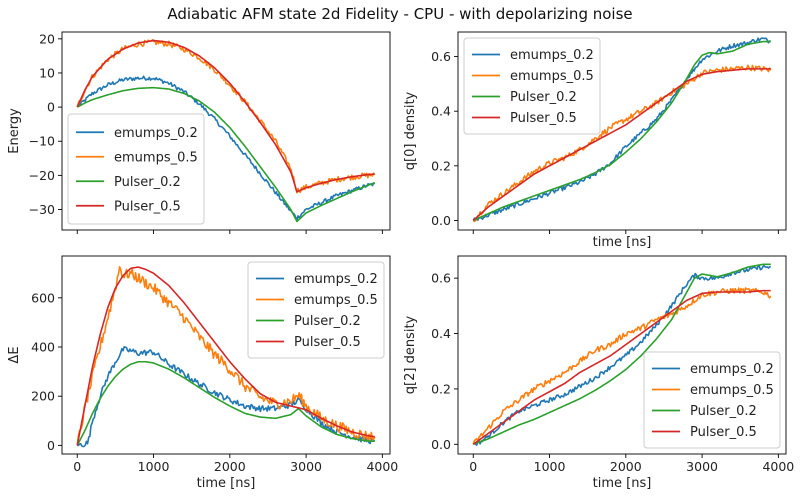  What do you see at coordinates (42, 175) in the screenshot?
I see `y-tick-label: −20` at bounding box center [42, 175].